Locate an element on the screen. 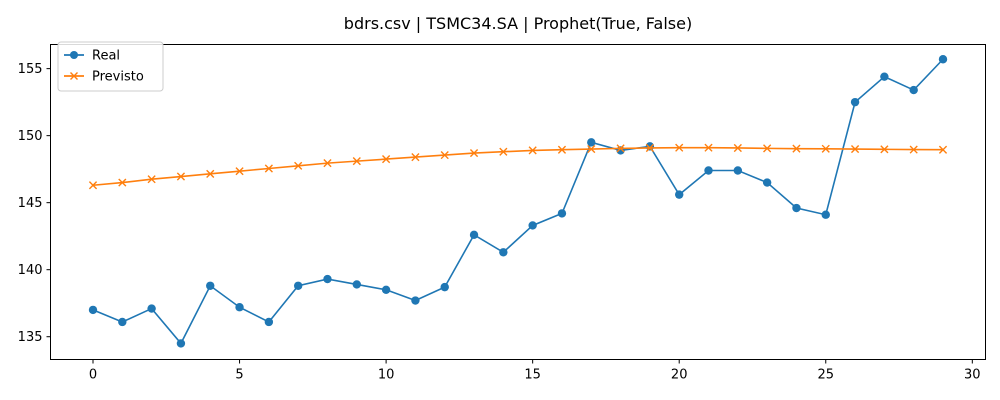 This screenshot has height=400, width=1000. y-tick-label: 155 is located at coordinates (30, 69).